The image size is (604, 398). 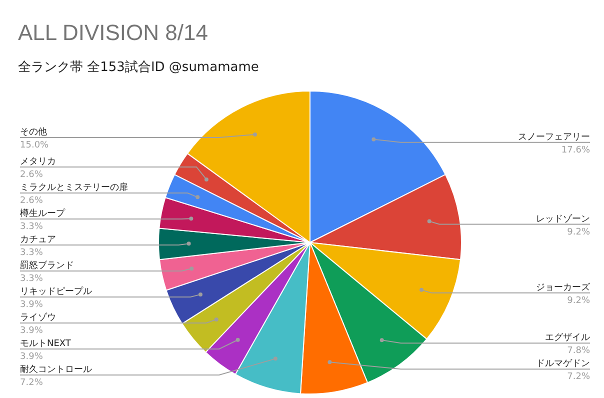 What do you see at coordinates (38, 240) in the screenshot?
I see `slice-label: カチュア` at bounding box center [38, 240].